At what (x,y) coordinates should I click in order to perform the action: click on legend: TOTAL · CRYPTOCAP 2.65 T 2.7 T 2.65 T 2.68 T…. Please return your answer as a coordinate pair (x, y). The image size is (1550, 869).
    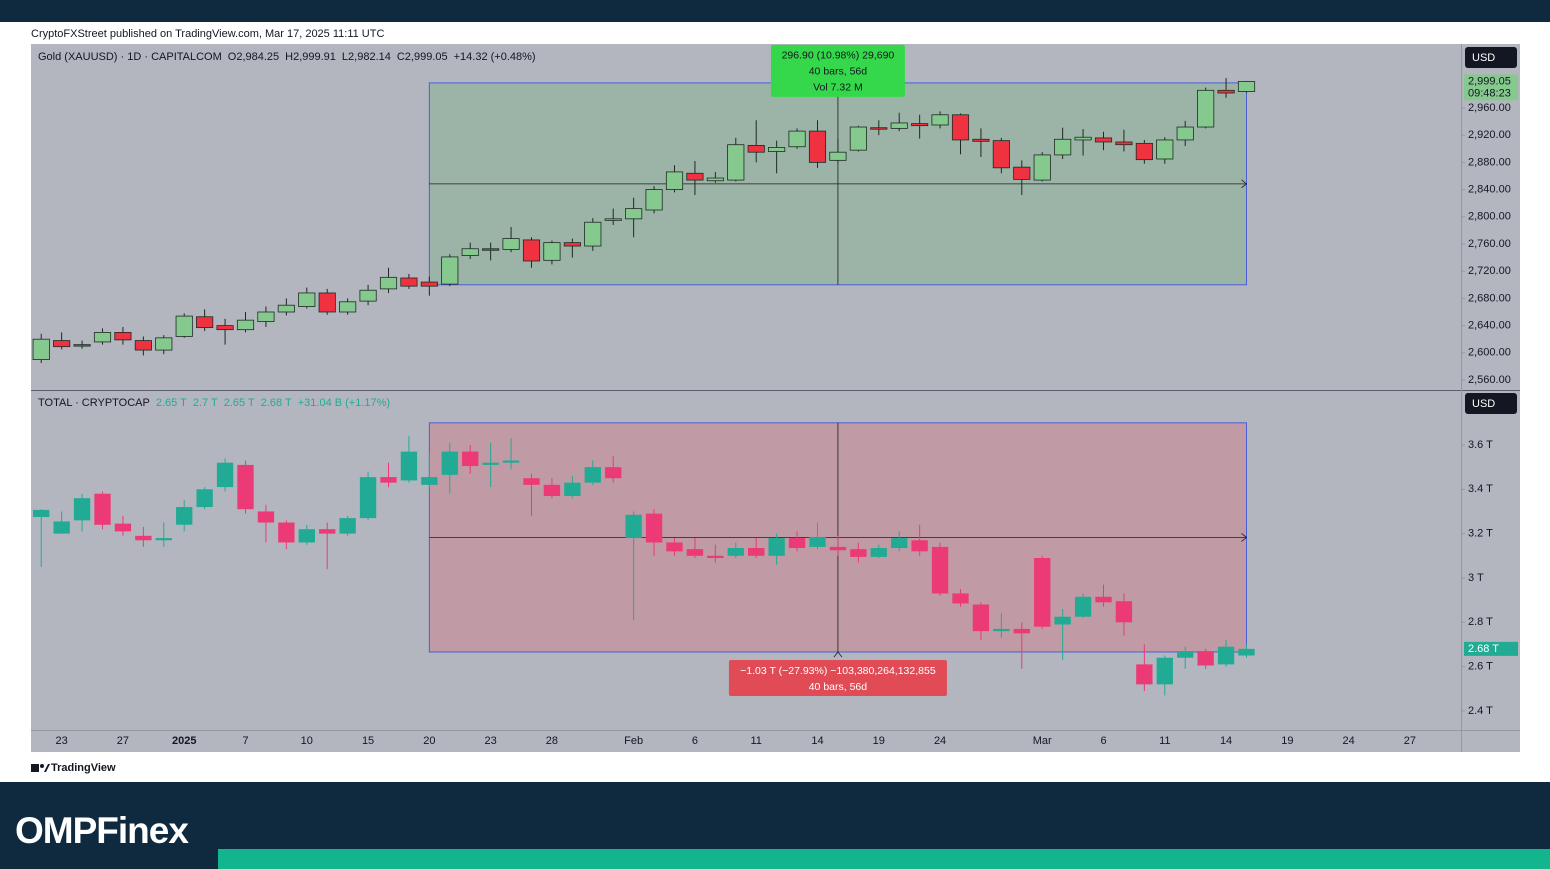
    Looking at the image, I should click on (214, 403).